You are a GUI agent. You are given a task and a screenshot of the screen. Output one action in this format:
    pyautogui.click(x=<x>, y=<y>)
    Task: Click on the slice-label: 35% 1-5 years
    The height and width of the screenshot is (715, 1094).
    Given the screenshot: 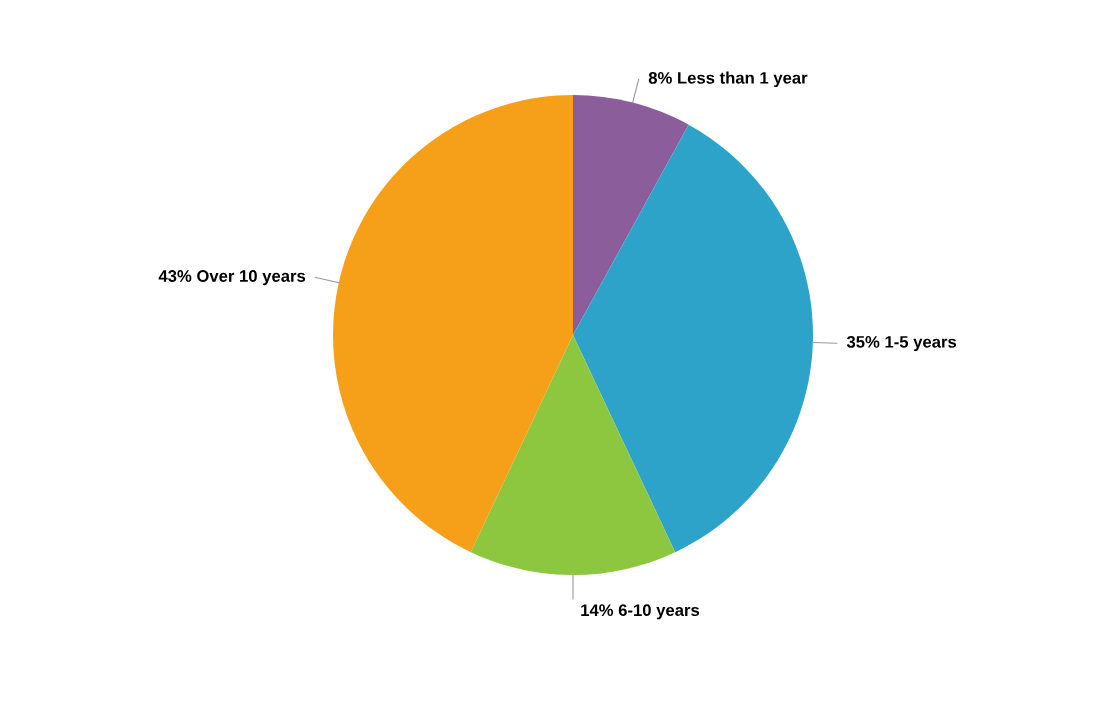 What is the action you would take?
    pyautogui.click(x=901, y=343)
    